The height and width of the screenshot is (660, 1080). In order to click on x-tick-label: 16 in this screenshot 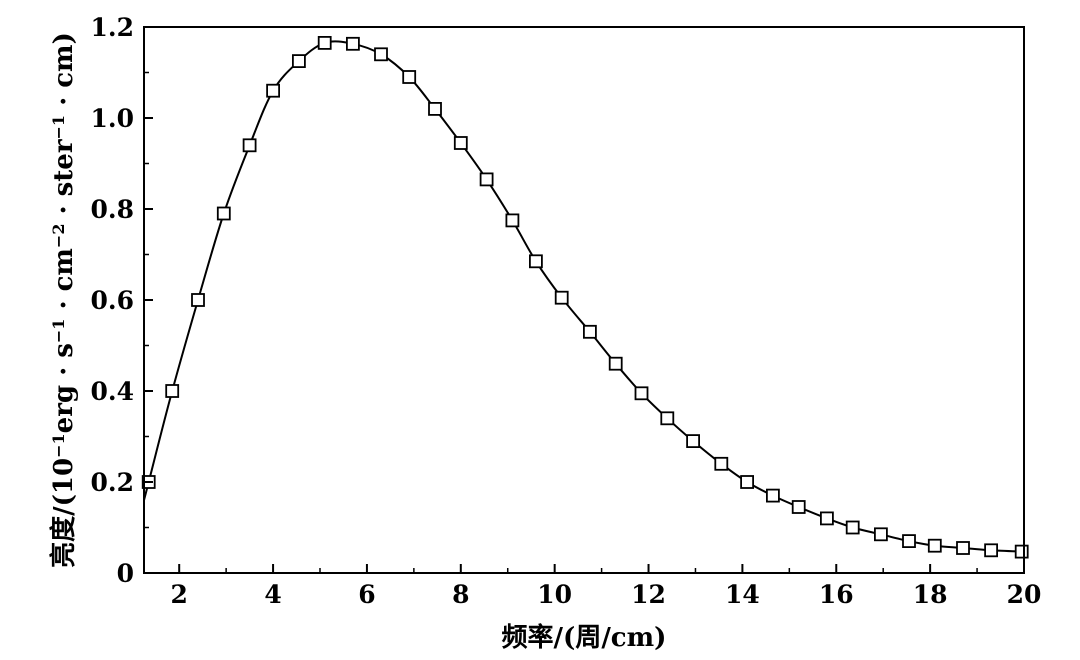, I will do `click(836, 594)`.